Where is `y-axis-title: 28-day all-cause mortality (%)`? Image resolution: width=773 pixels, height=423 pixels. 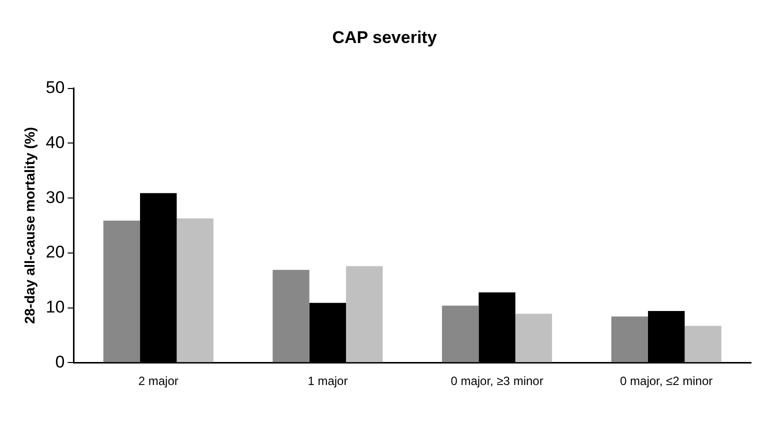 y-axis-title: 28-day all-cause mortality (%) is located at coordinates (29, 225).